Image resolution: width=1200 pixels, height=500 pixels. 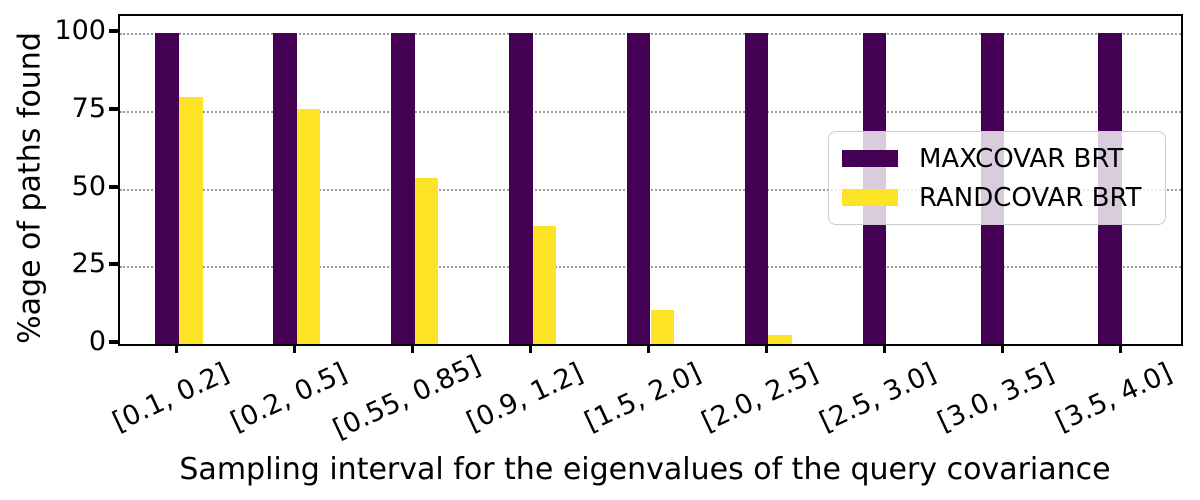 I want to click on legend: MAXCOVAR BRT RANDCOVAR BRT, so click(x=997, y=178).